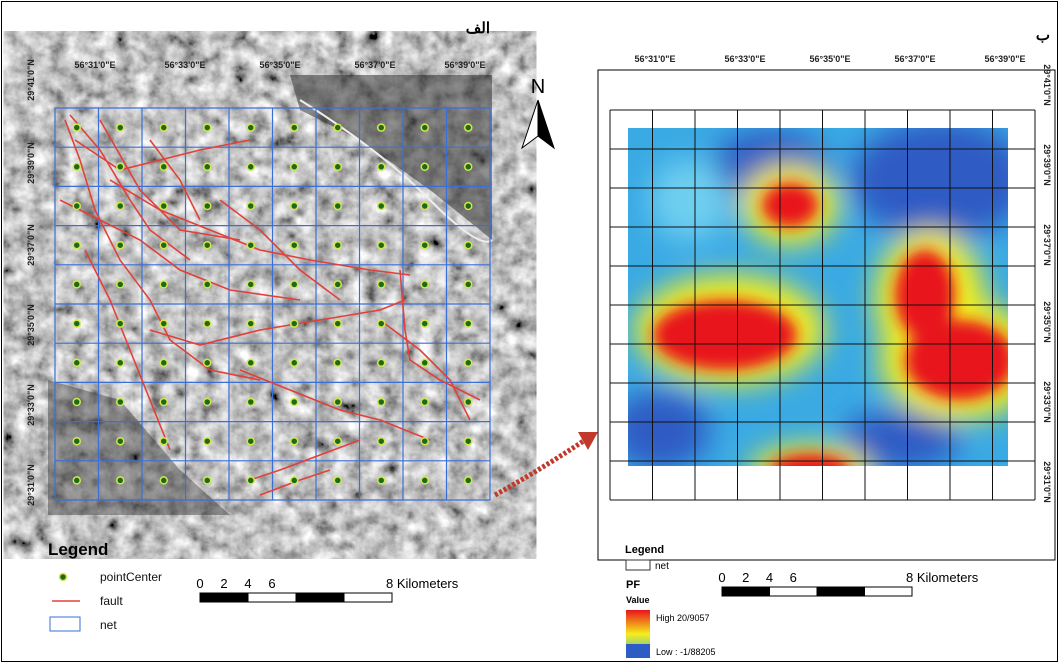 The image size is (1059, 668). Describe the element at coordinates (31, 80) in the screenshot. I see `latitude-label: 29°41'0"N` at that location.